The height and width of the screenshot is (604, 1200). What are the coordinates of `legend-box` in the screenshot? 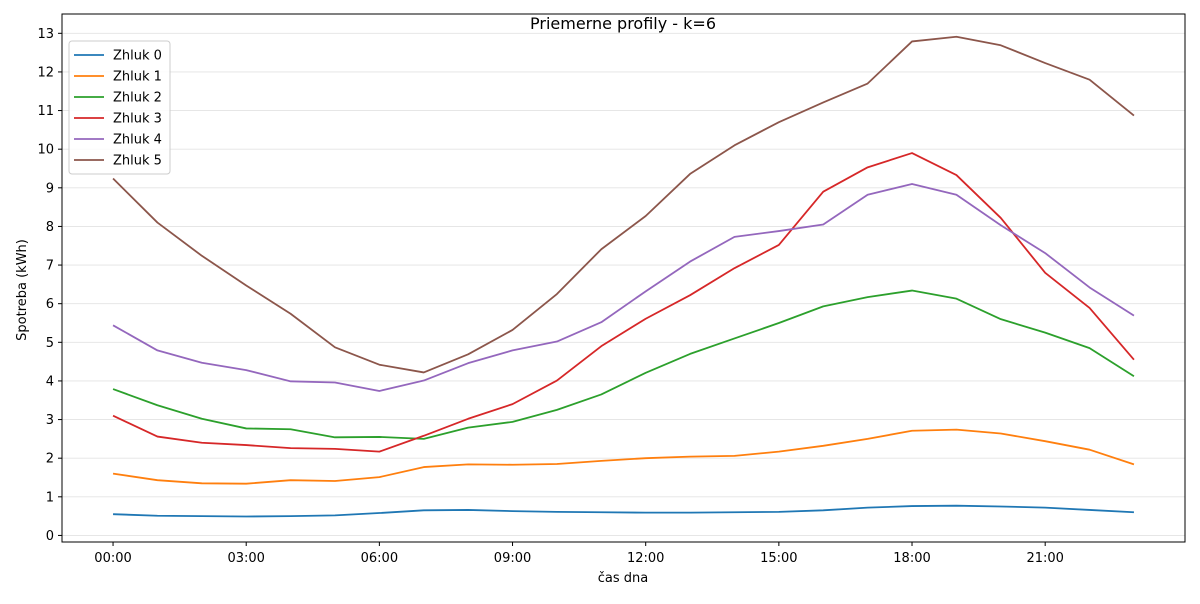 It's located at (119, 107).